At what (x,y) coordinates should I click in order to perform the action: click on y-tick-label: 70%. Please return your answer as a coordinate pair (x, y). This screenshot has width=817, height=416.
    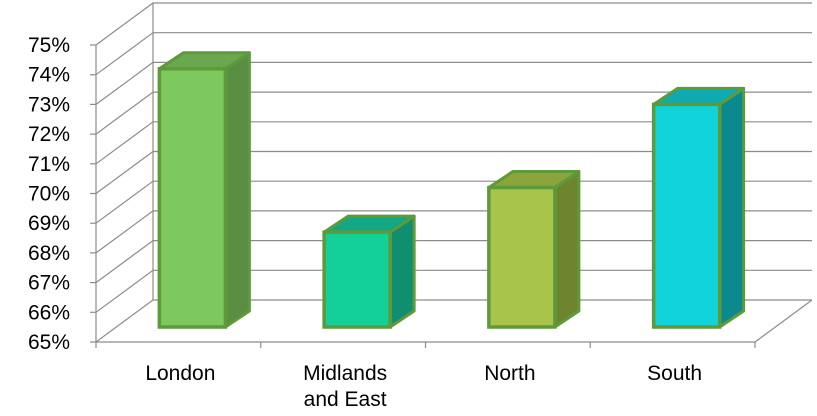
    Looking at the image, I should click on (49, 194).